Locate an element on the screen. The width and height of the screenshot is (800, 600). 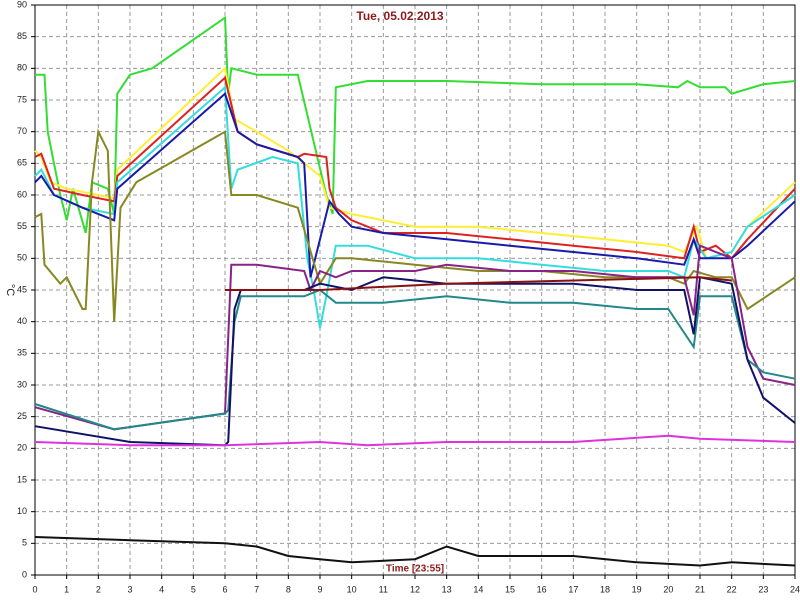
x-tick-label: 0 is located at coordinates (34, 589).